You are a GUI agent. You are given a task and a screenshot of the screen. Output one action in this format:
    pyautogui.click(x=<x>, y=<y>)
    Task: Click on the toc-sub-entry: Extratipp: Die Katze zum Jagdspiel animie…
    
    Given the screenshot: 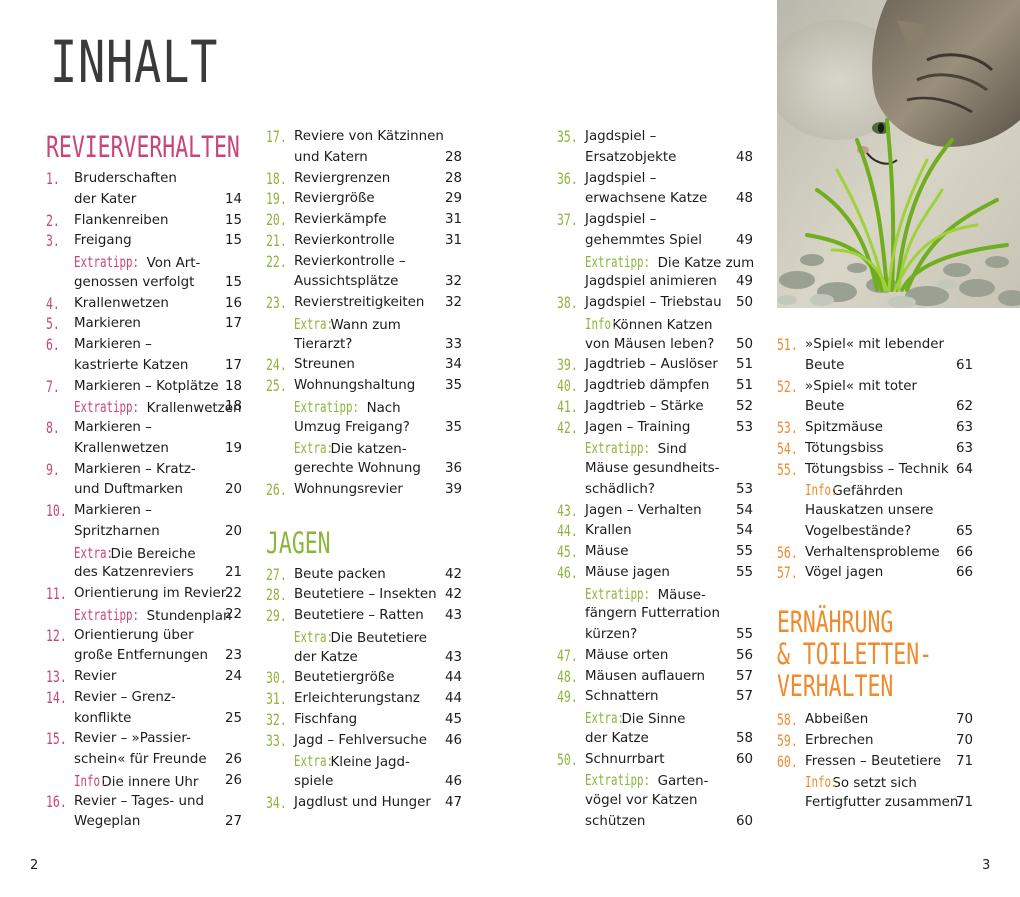 What is the action you would take?
    pyautogui.click(x=655, y=273)
    